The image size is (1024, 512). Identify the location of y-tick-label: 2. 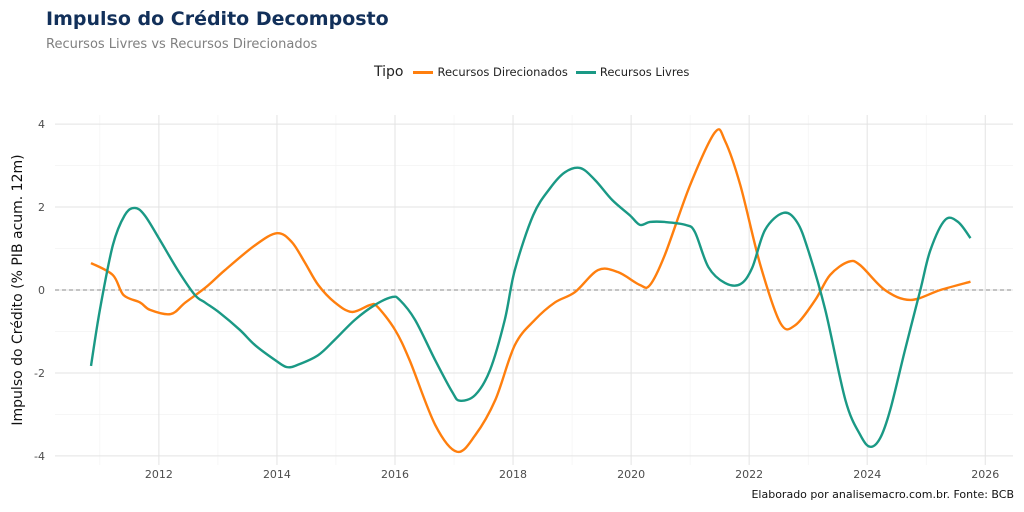
(41, 207).